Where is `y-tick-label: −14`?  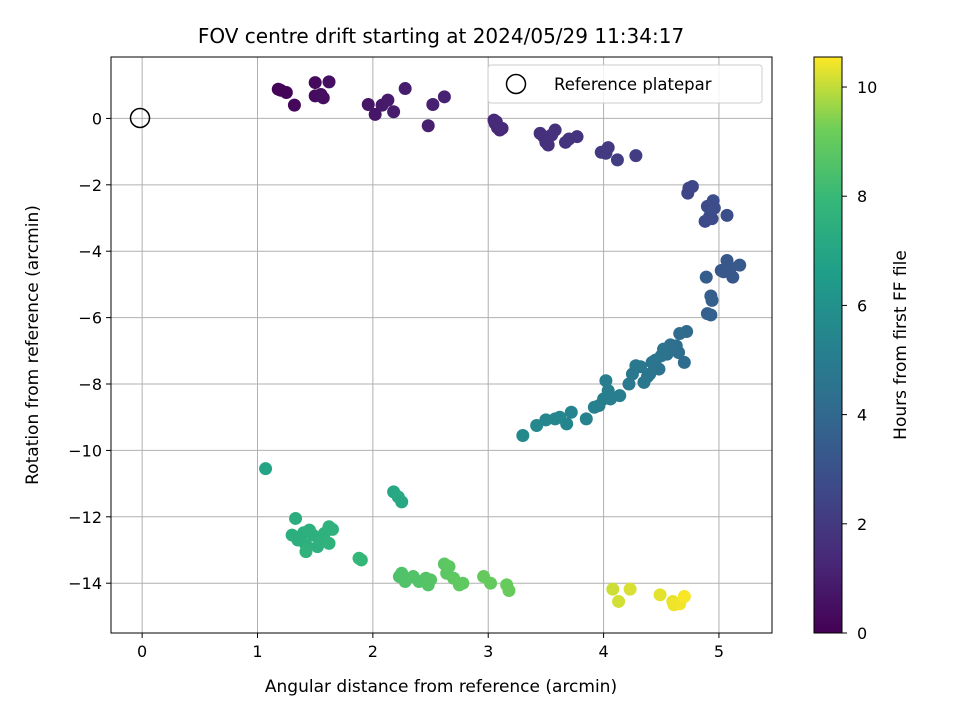 y-tick-label: −14 is located at coordinates (85, 583).